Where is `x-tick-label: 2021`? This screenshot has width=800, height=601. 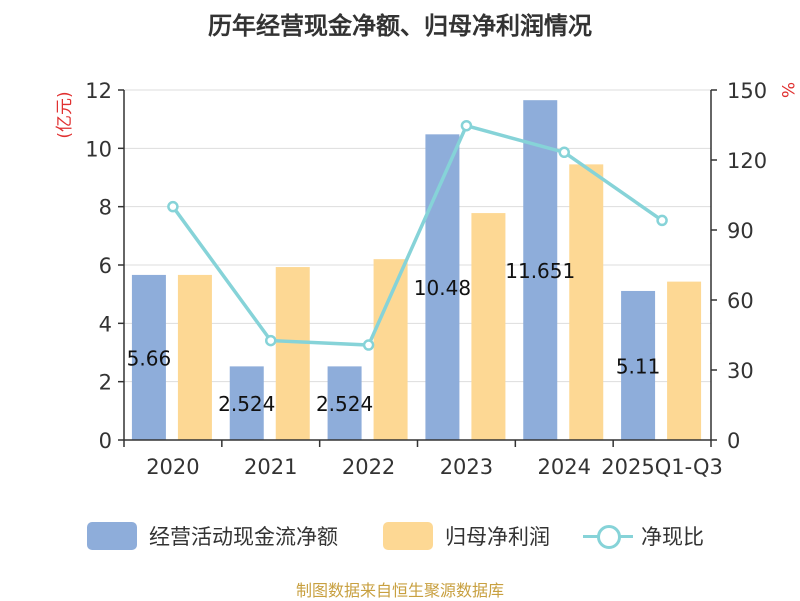
x-tick-label: 2021 is located at coordinates (270, 467).